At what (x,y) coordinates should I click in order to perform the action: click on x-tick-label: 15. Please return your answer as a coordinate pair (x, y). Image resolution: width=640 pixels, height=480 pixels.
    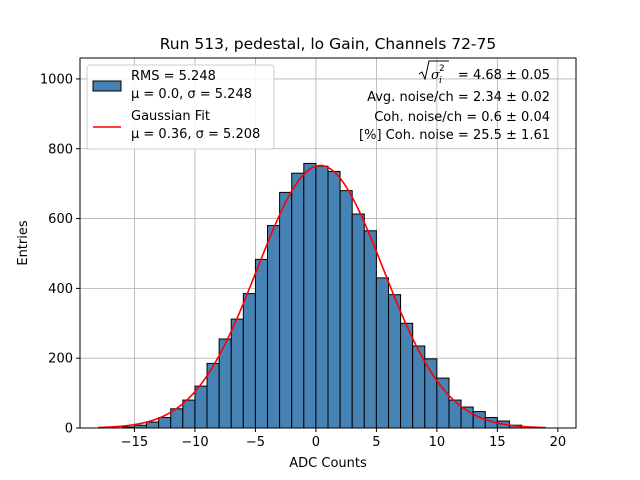
    Looking at the image, I should click on (497, 442).